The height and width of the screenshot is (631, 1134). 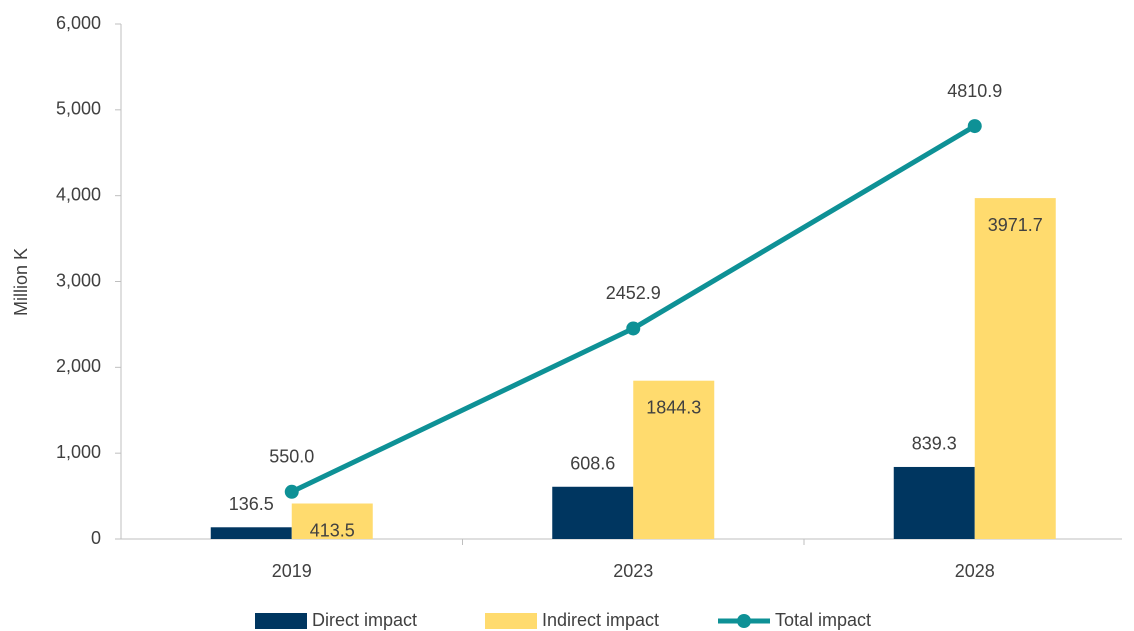 What do you see at coordinates (975, 571) in the screenshot?
I see `x-tick-label: 2028` at bounding box center [975, 571].